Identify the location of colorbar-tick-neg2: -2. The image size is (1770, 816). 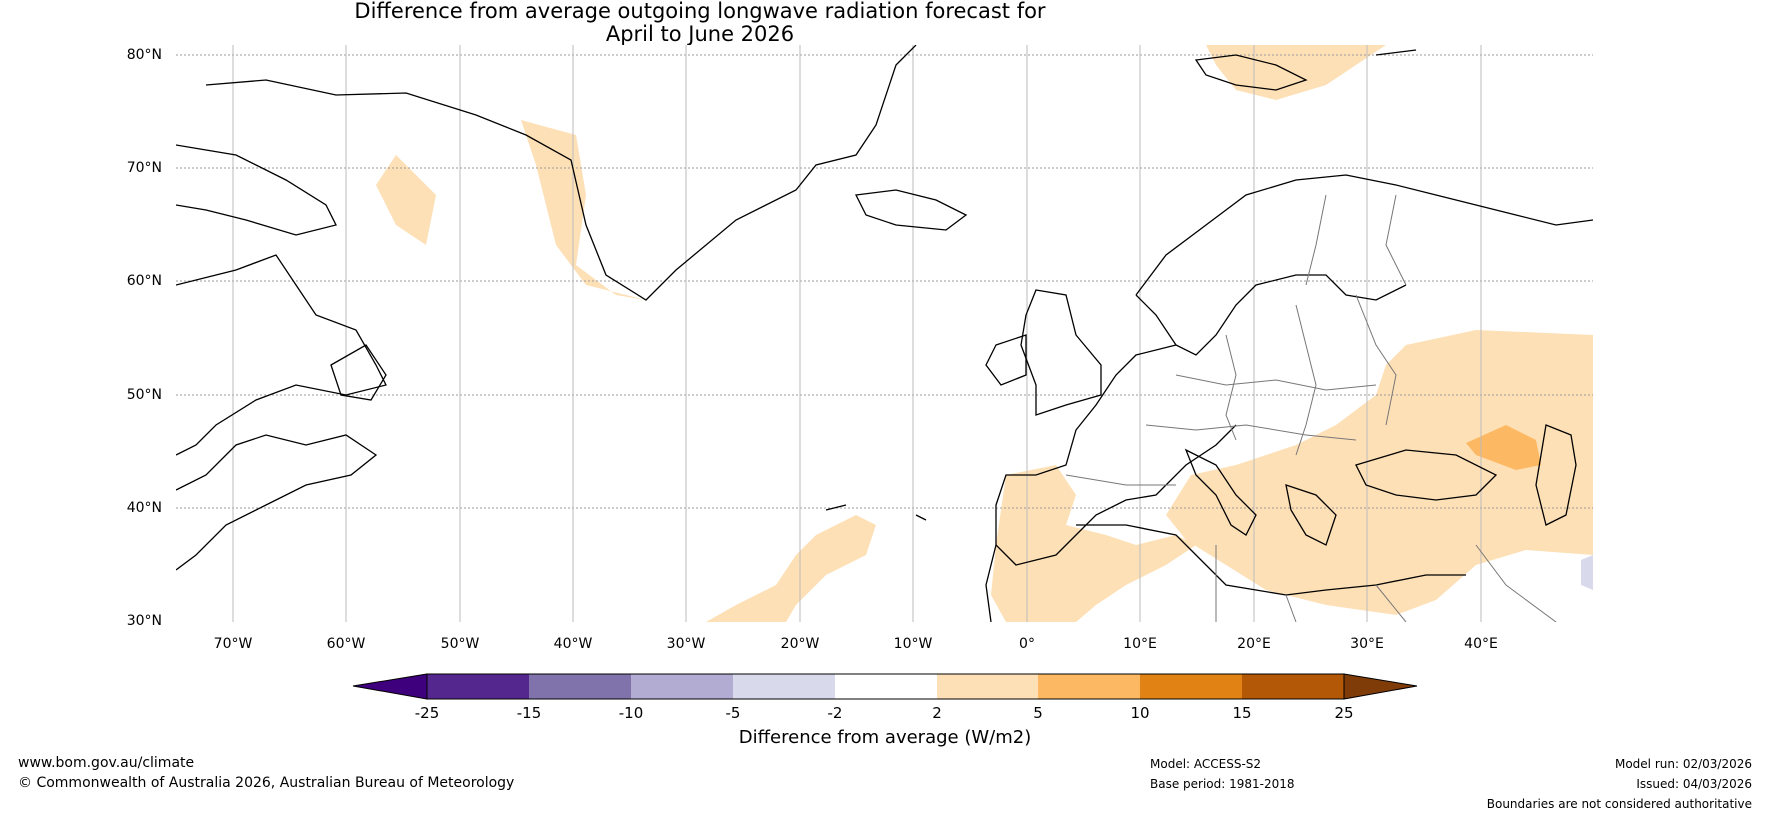
(835, 713).